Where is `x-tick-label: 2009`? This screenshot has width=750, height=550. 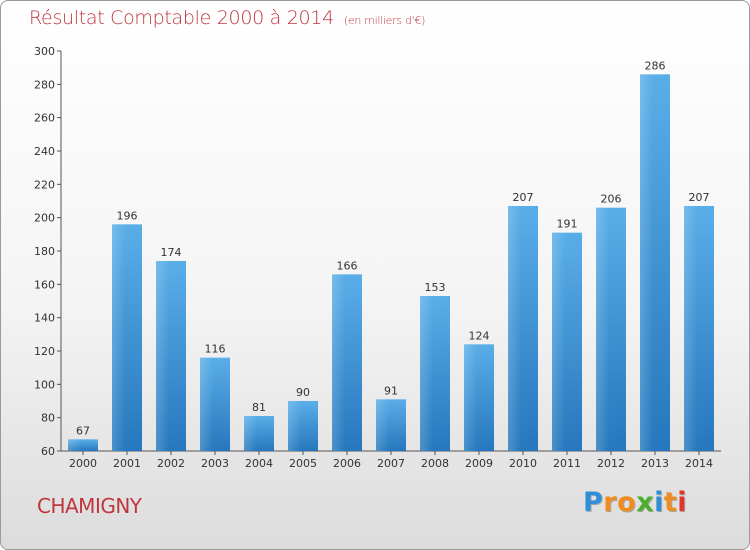 x-tick-label: 2009 is located at coordinates (479, 463).